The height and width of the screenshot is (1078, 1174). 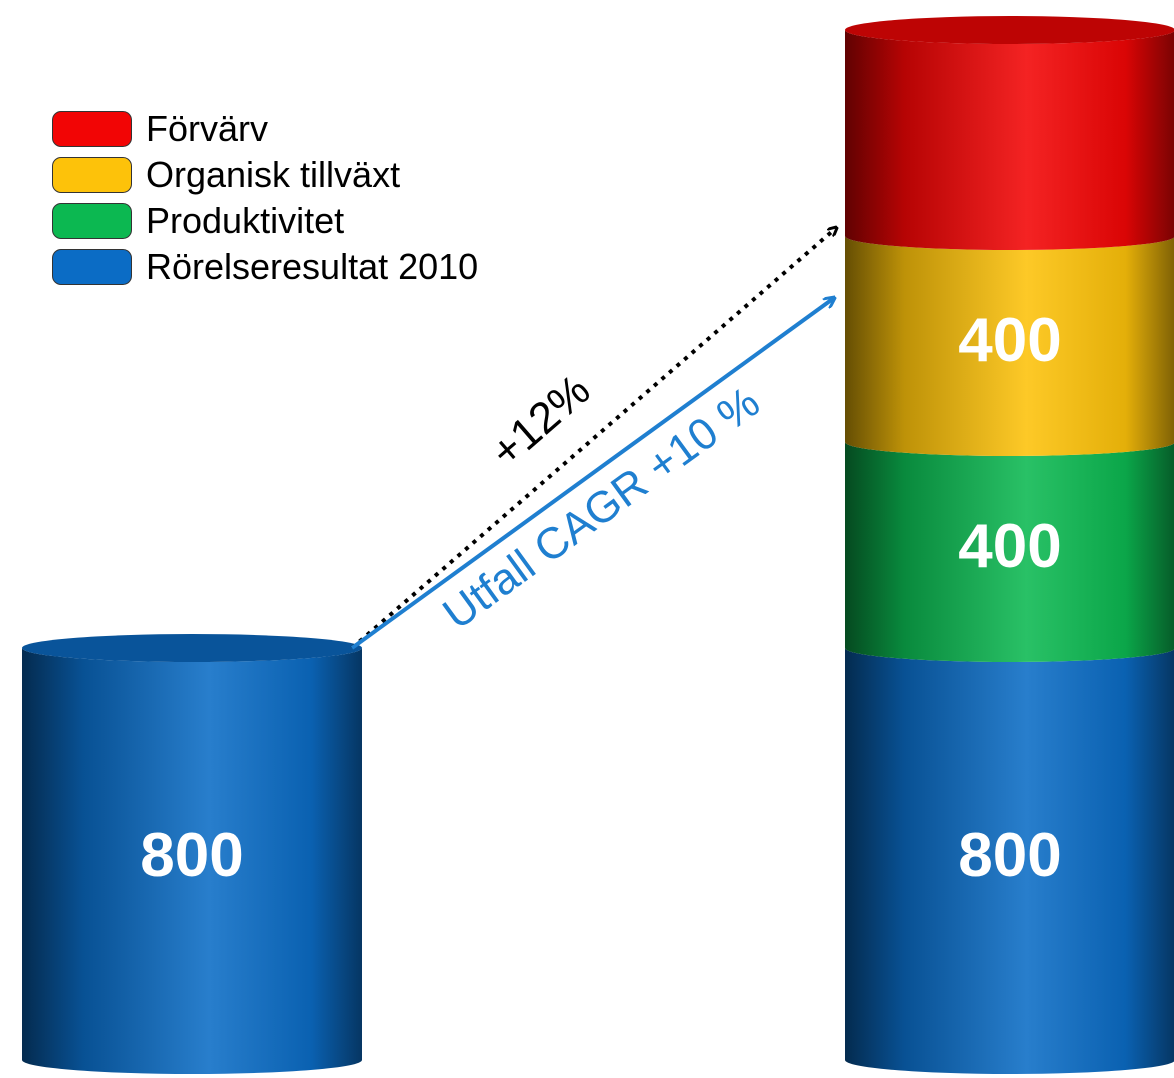 I want to click on data-label-2: 400, so click(x=1009, y=546).